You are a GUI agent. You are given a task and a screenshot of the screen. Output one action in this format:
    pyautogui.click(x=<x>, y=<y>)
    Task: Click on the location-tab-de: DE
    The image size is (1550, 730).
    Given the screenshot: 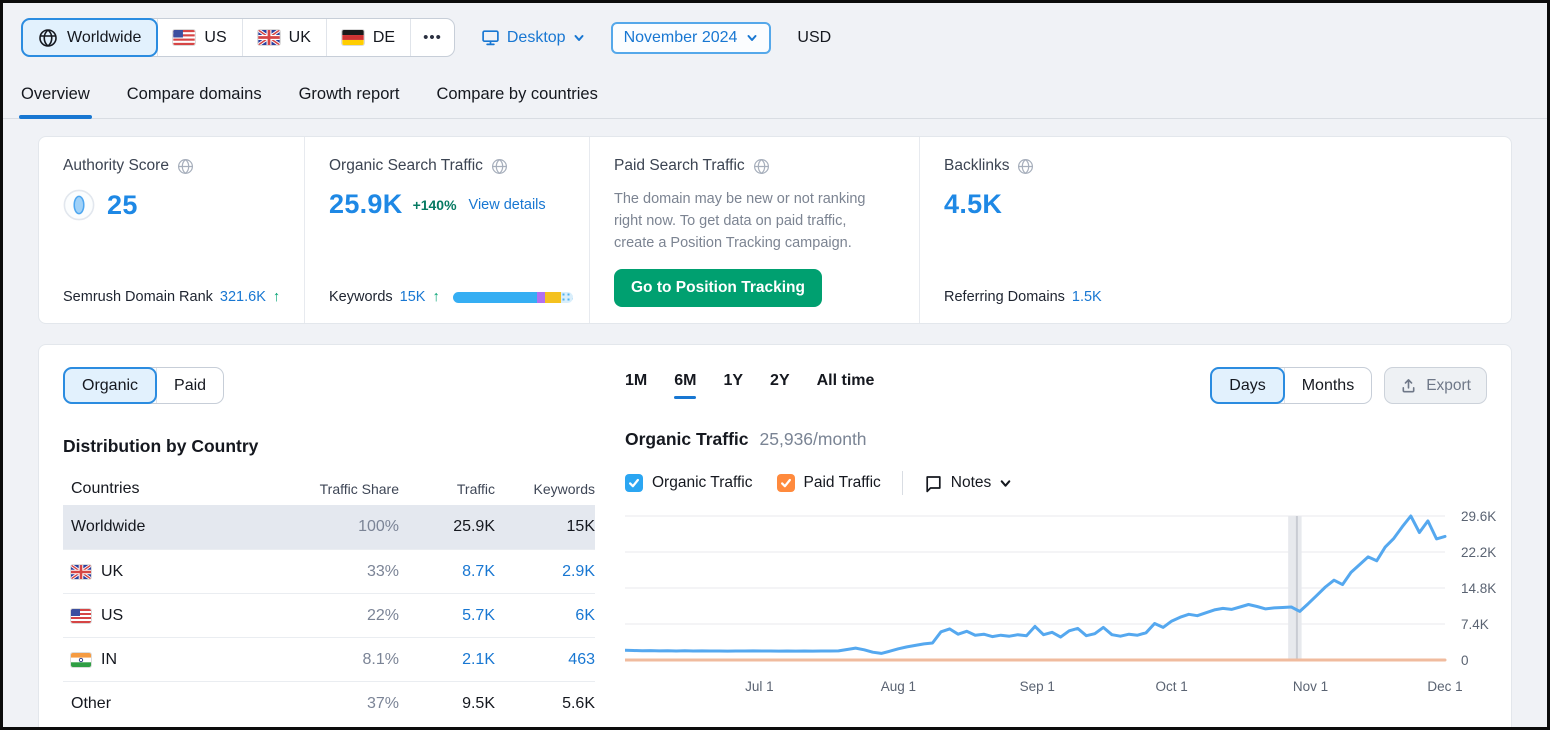 What is the action you would take?
    pyautogui.click(x=367, y=37)
    